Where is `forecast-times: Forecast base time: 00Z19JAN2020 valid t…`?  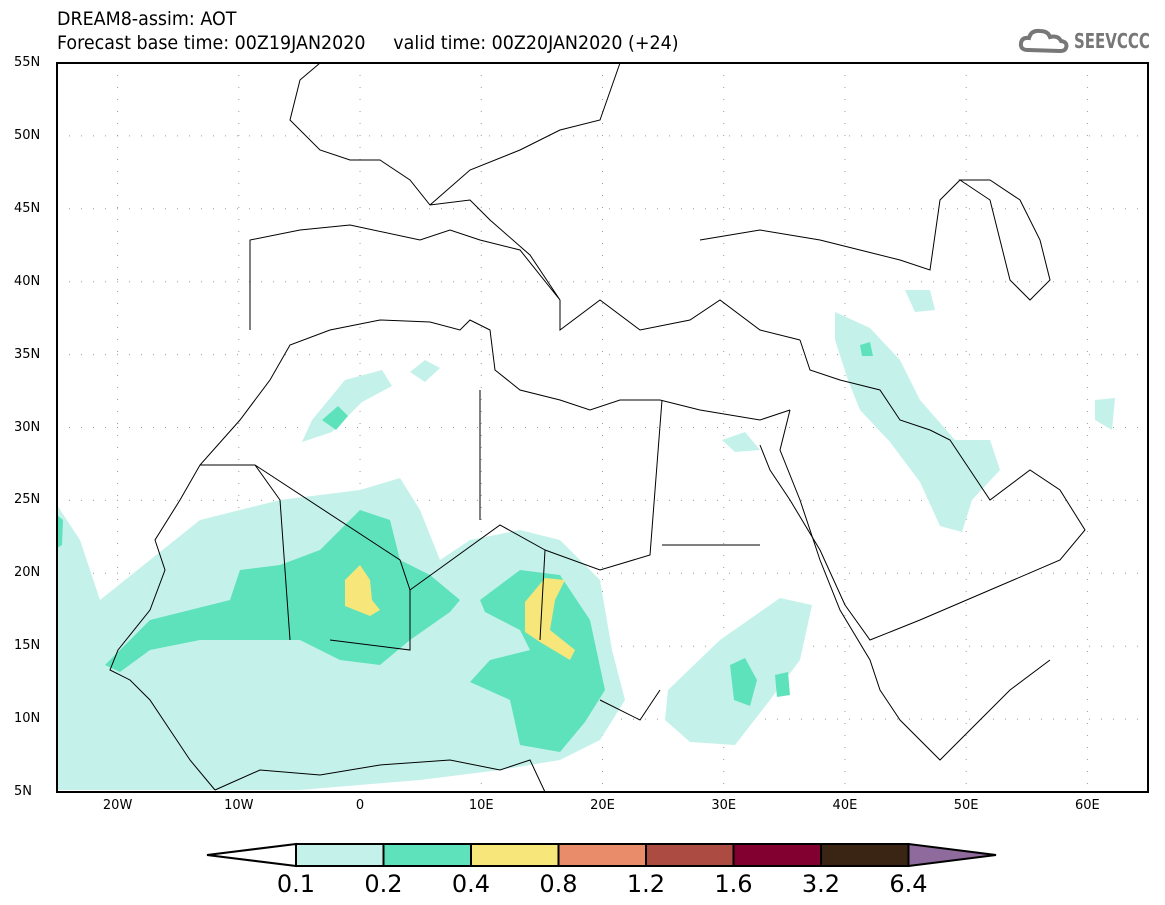
forecast-times: Forecast base time: 00Z19JAN2020 valid t… is located at coordinates (368, 43).